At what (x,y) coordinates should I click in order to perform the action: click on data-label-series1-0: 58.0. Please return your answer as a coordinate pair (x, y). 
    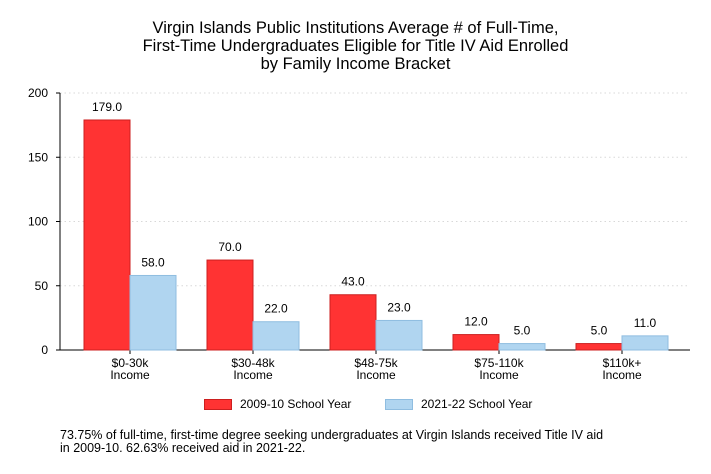
    Looking at the image, I should click on (153, 262).